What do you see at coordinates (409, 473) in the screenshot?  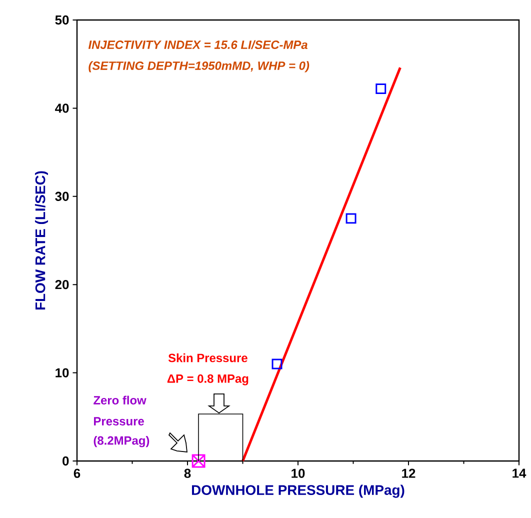 I see `x-tick-label: 12` at bounding box center [409, 473].